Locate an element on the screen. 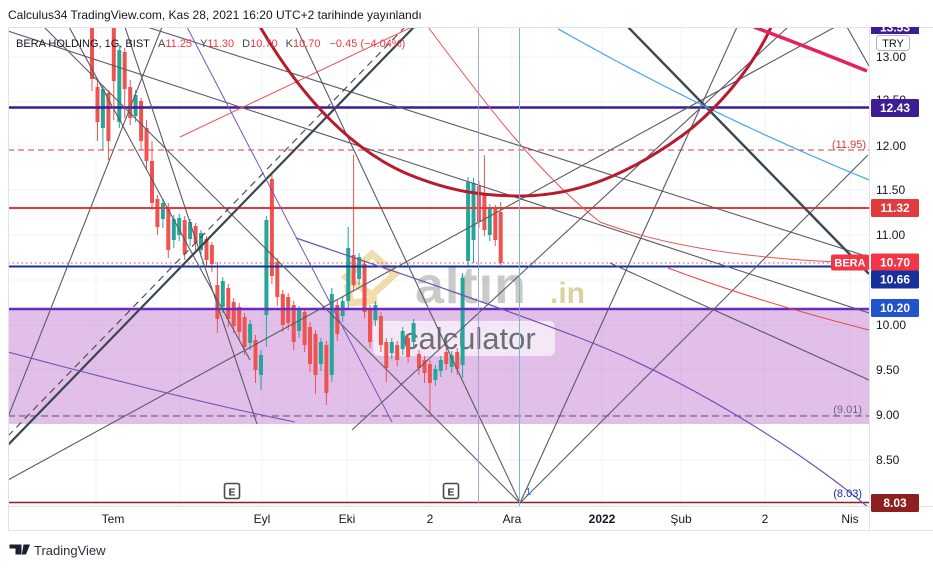 The image size is (933, 568). svg-text: Eki is located at coordinates (347, 519).